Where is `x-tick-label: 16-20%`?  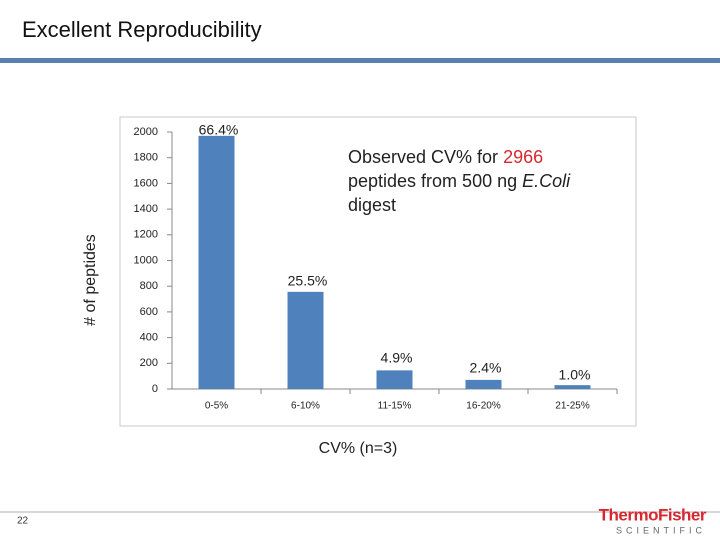 x-tick-label: 16-20% is located at coordinates (483, 406).